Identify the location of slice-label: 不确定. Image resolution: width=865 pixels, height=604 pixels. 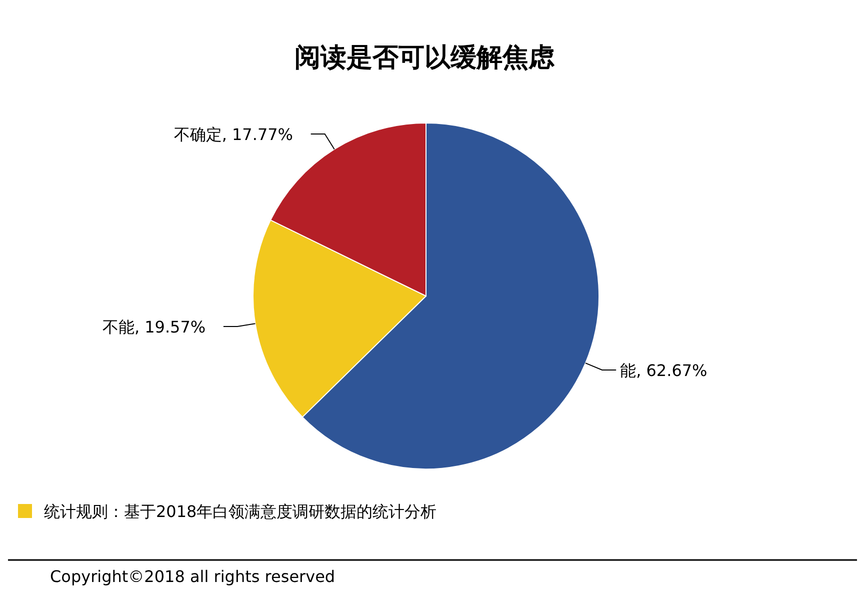
(198, 134).